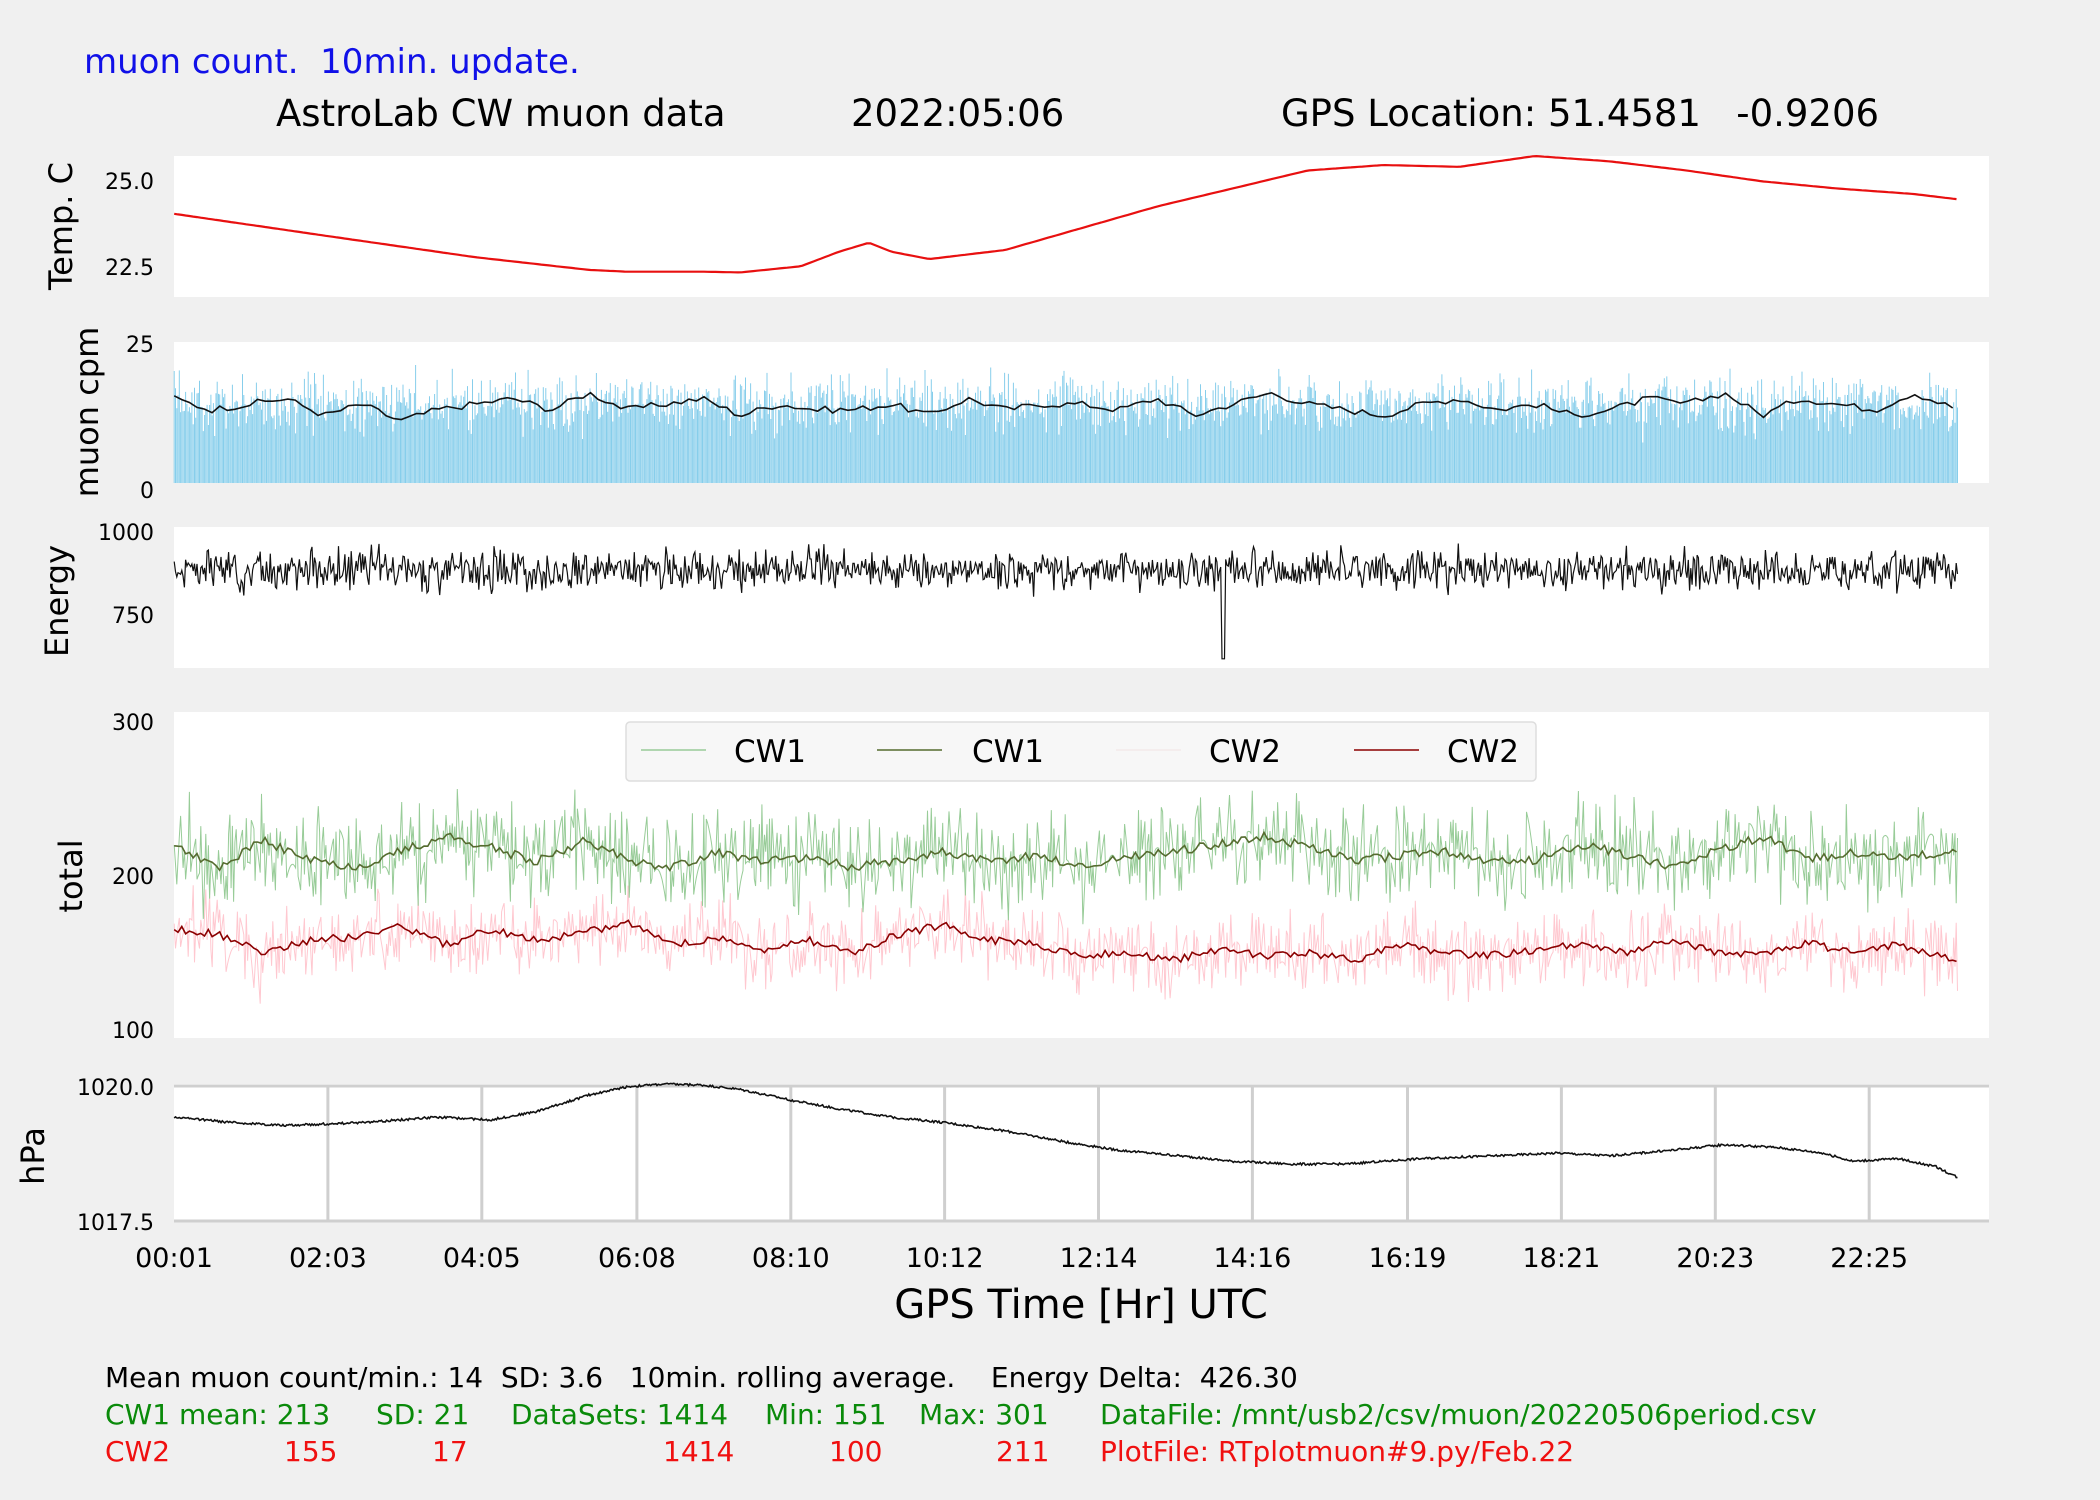  I want to click on cw1-rolling-avg-line, so click(1065, 851).